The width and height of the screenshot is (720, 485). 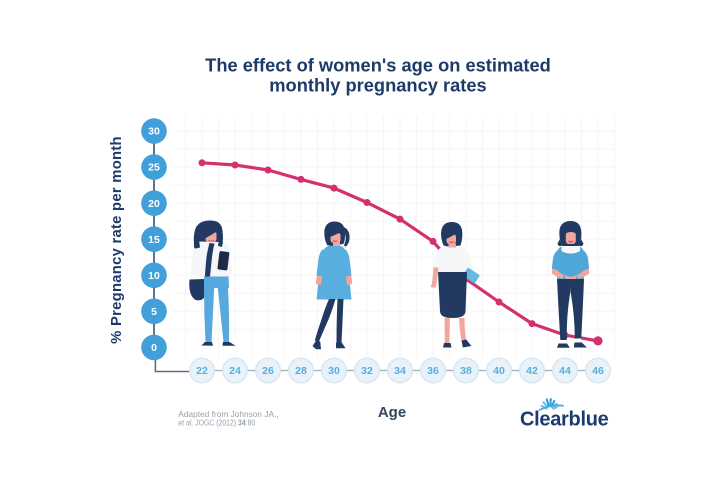 I want to click on svg-text: 28, so click(x=301, y=371).